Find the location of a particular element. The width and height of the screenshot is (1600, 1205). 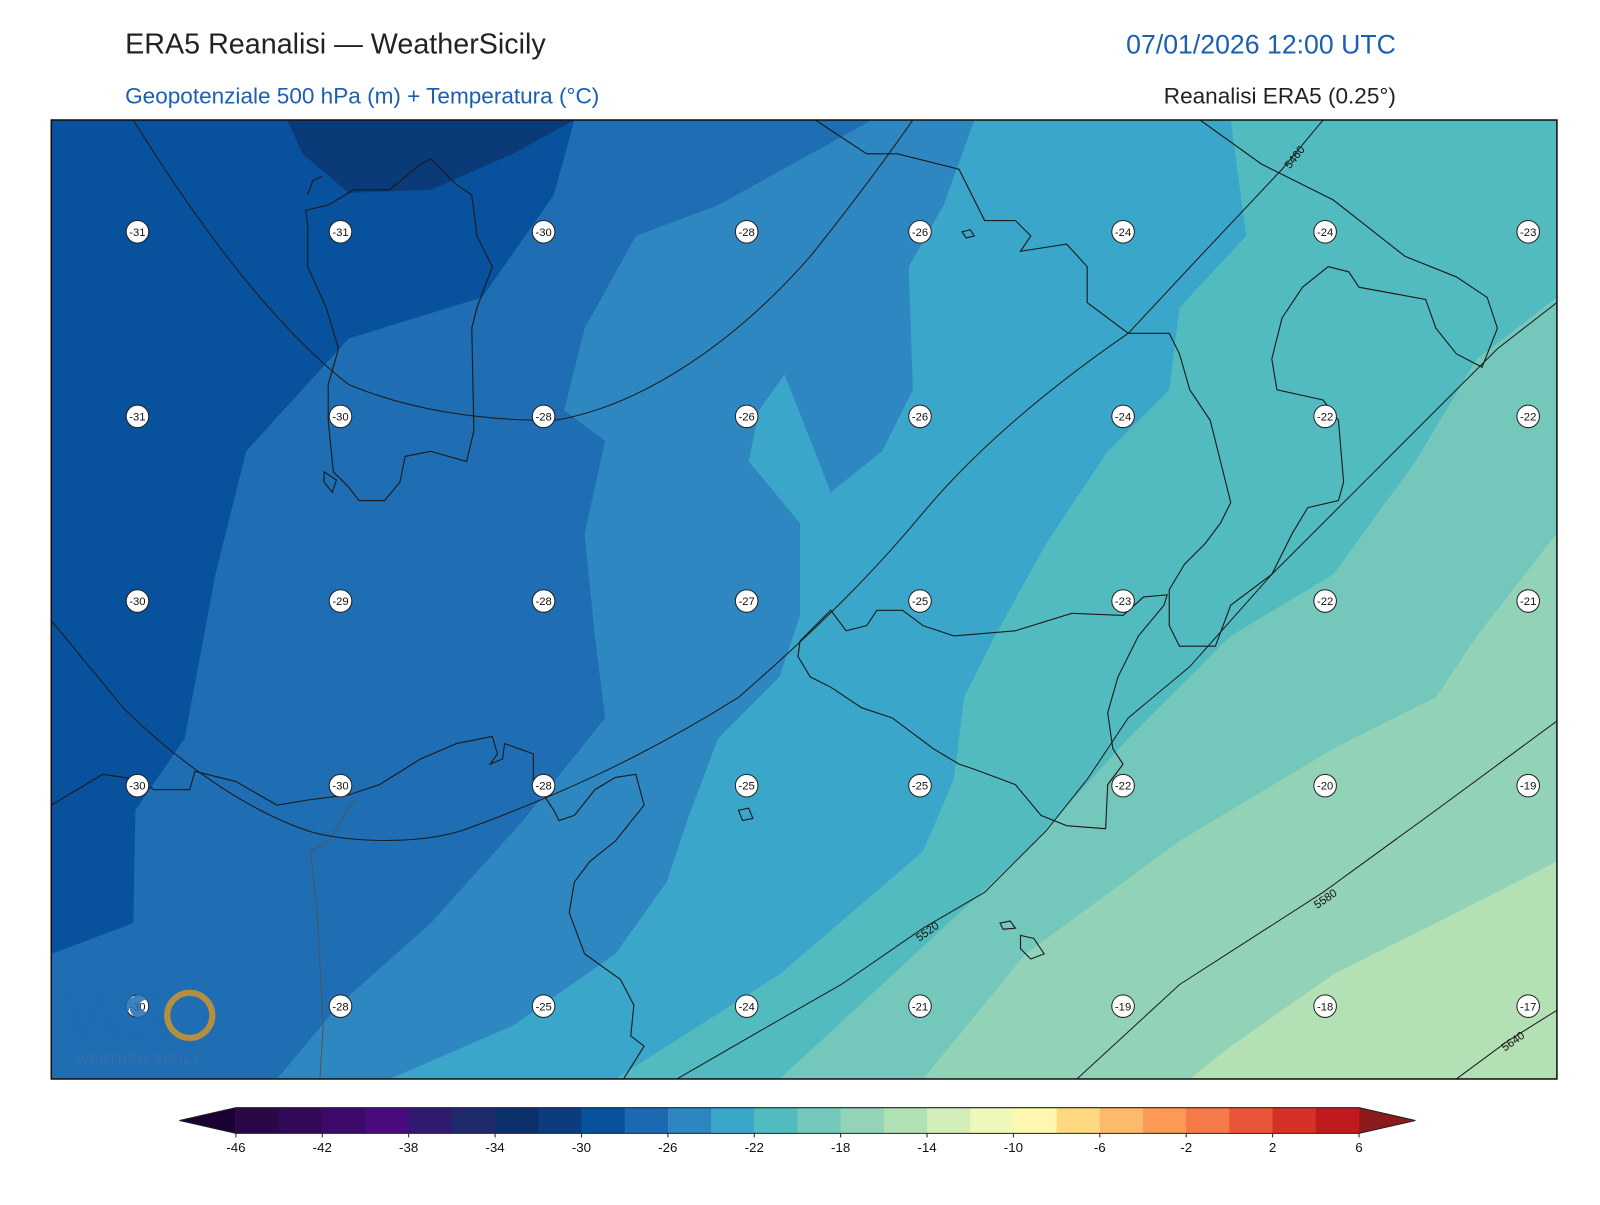

station-temp: -27 is located at coordinates (747, 602).